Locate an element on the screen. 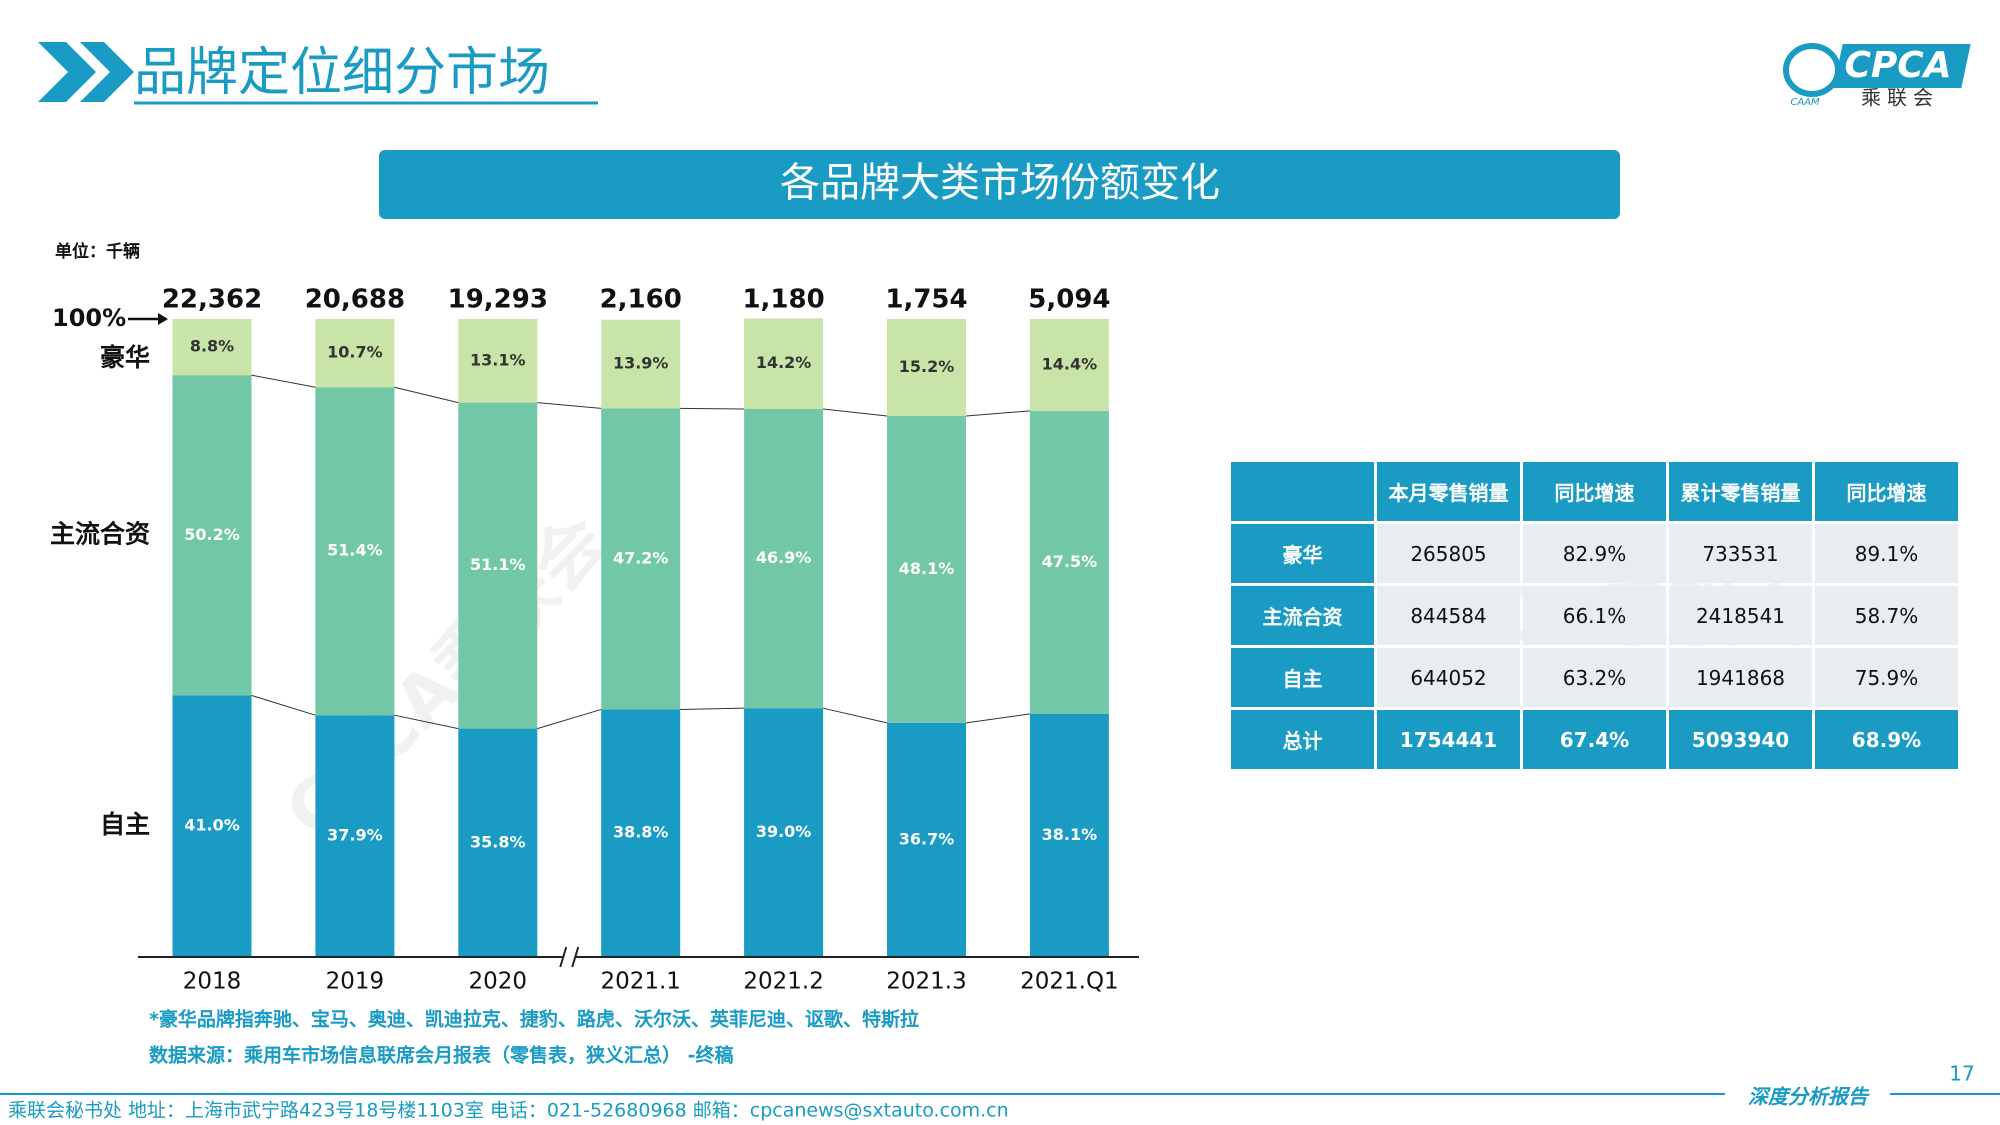 This screenshot has height=1125, width=2000. unit-label: 单位：千辆 is located at coordinates (97, 251).